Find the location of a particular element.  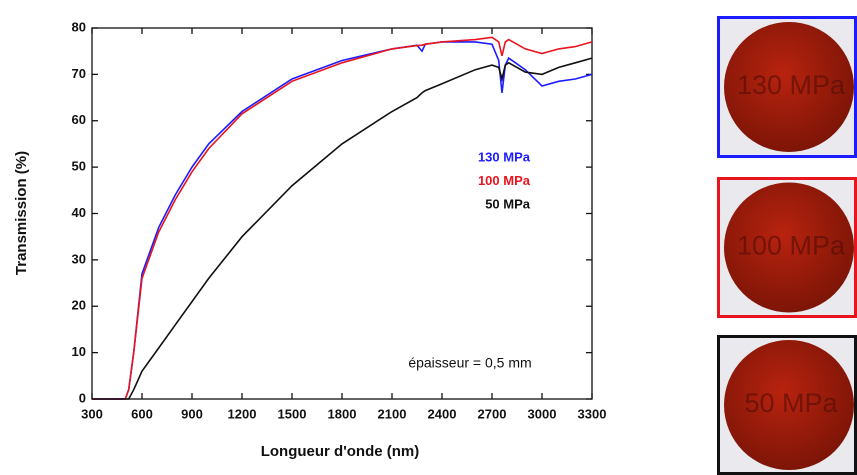

x-tick-label: 1800 is located at coordinates (342, 413).